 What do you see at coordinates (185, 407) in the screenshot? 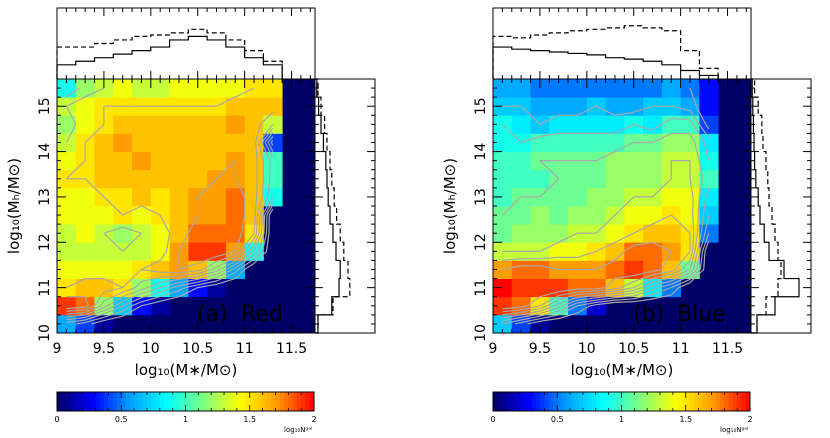
I see `colorbar: 0 0.5 1 1.5 2` at bounding box center [185, 407].